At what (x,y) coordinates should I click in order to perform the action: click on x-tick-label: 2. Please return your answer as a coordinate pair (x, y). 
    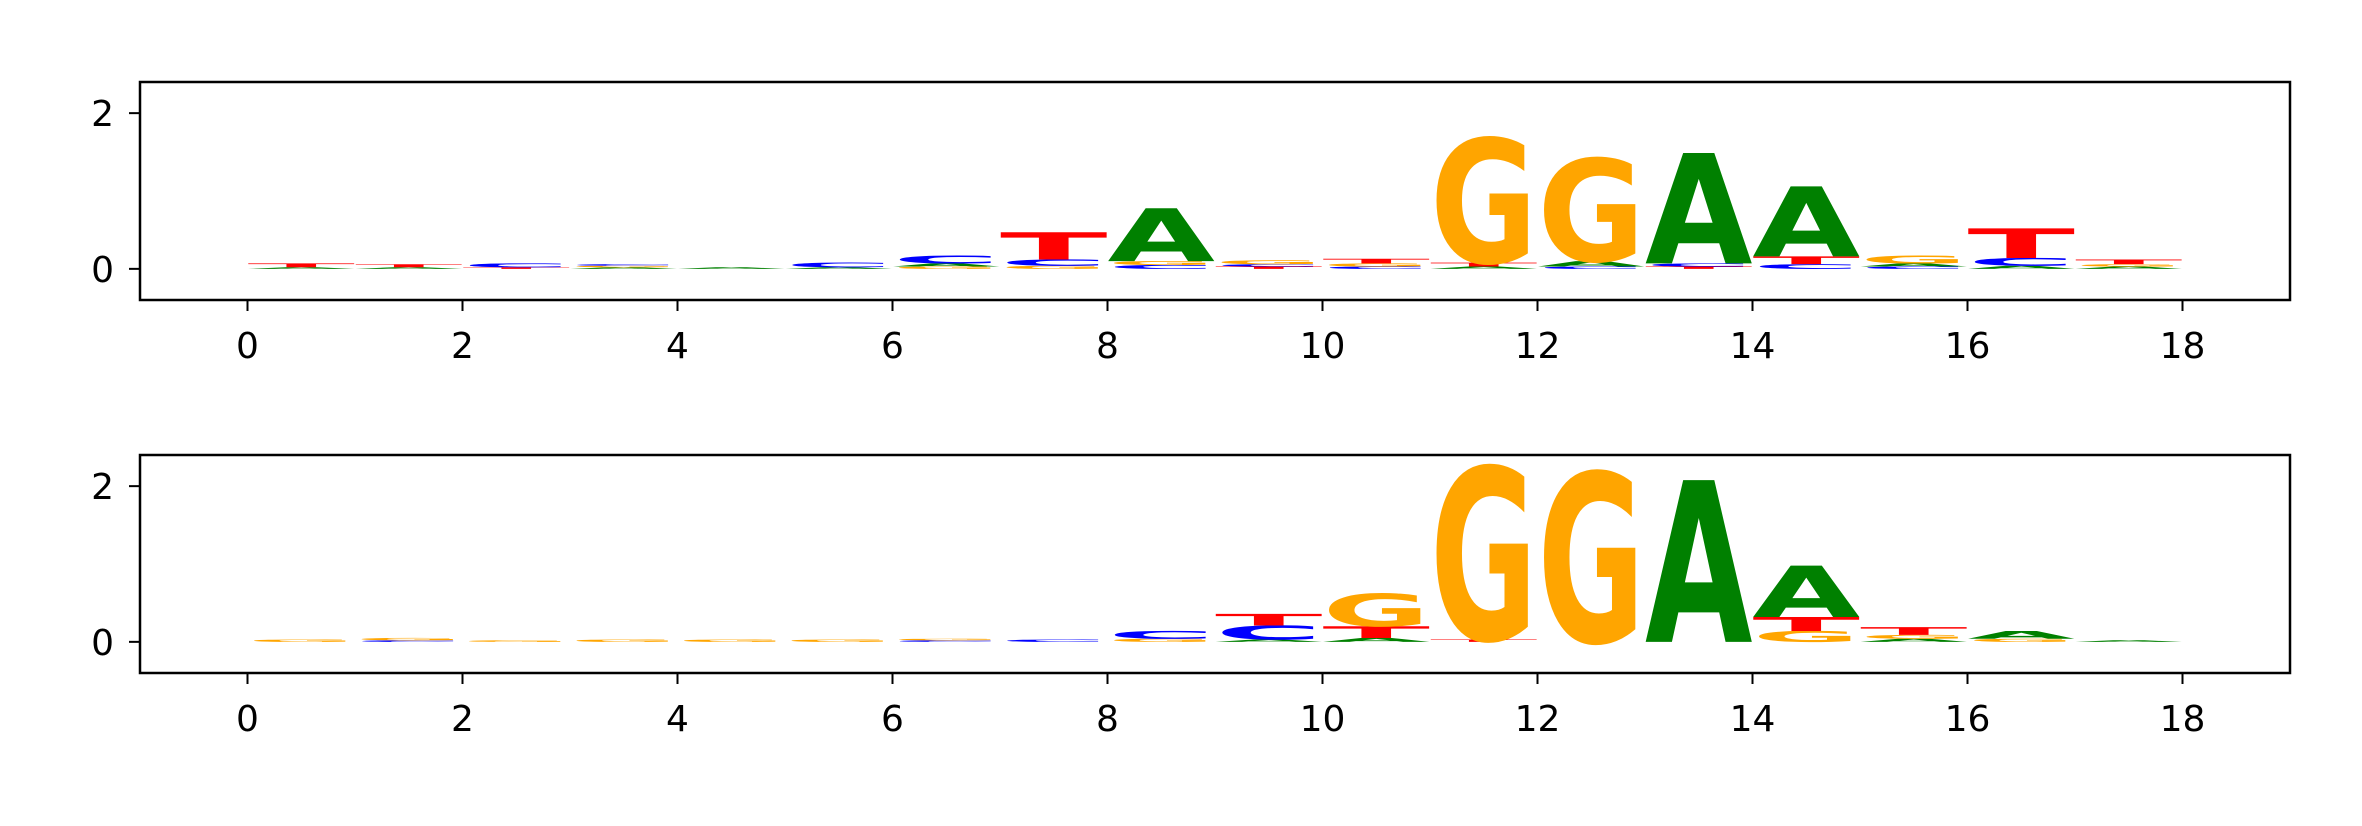
    Looking at the image, I should click on (462, 346).